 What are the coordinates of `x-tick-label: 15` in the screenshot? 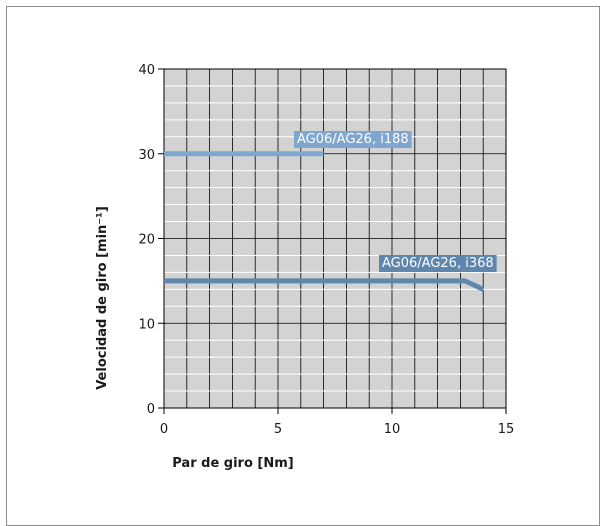 It's located at (506, 429).